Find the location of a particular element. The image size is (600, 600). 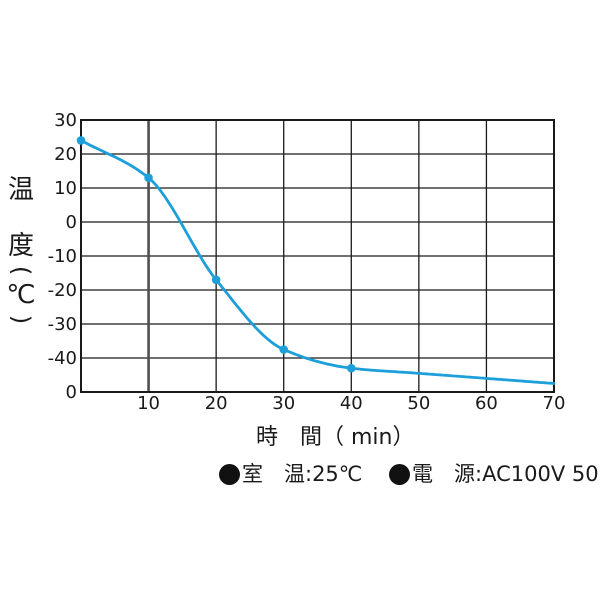

y-axis-title-char: 温 is located at coordinates (20, 190).